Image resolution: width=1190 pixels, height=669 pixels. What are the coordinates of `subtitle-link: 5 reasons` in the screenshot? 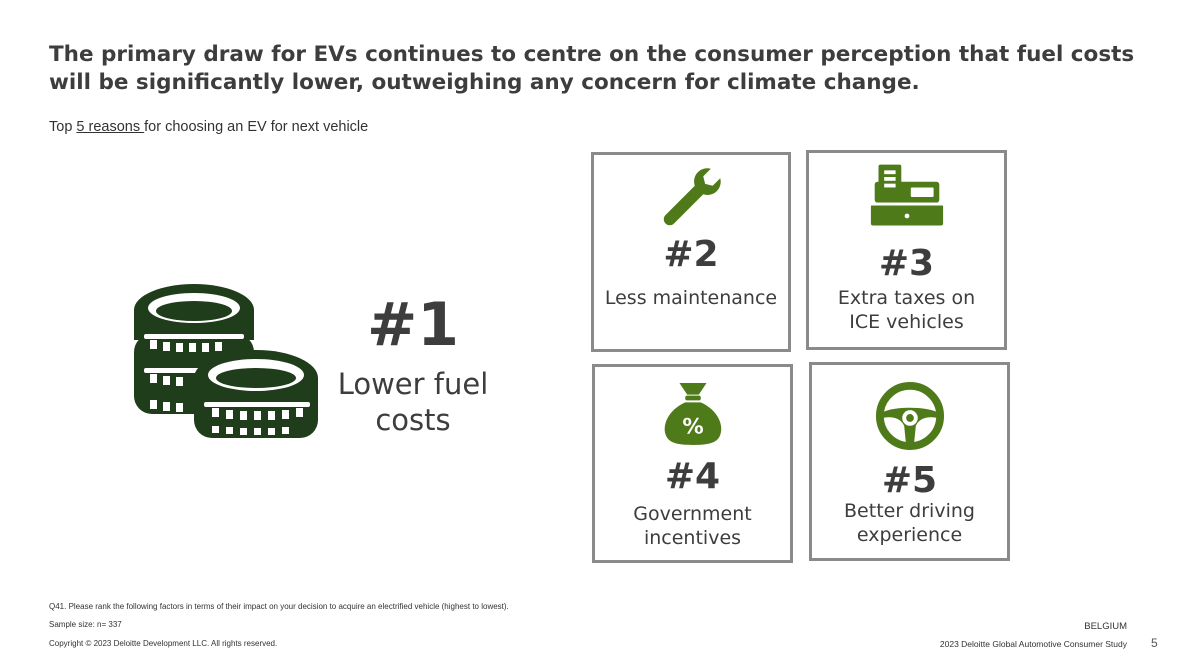 It's located at (110, 127).